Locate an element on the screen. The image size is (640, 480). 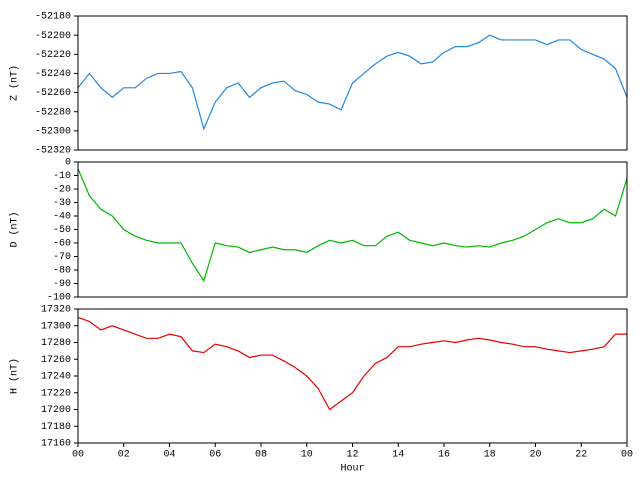
y-tick-label: 17180 is located at coordinates (56, 427).